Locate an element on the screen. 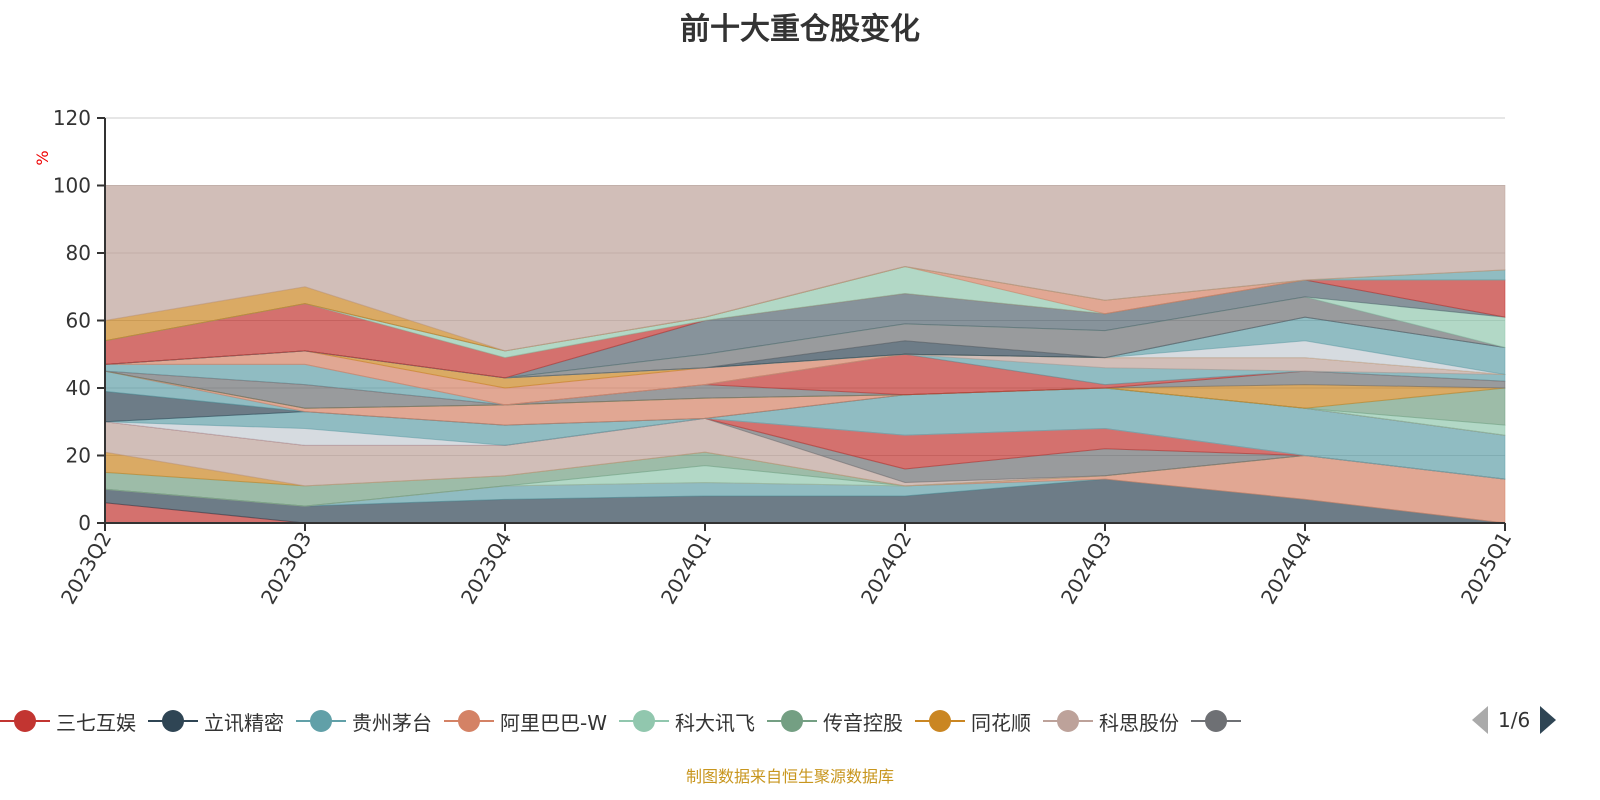 This screenshot has height=800, width=1600. legend-label: 科思股份 is located at coordinates (1139, 722).